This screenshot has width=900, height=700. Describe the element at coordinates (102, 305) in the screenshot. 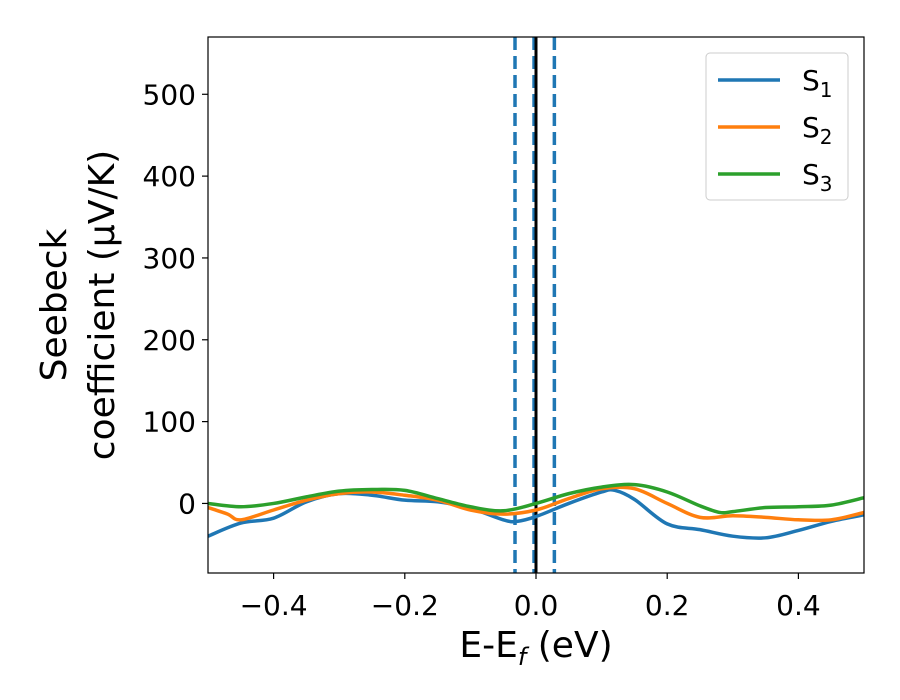

I see `y-axis-label-line2: coefficient (μV/K)` at that location.